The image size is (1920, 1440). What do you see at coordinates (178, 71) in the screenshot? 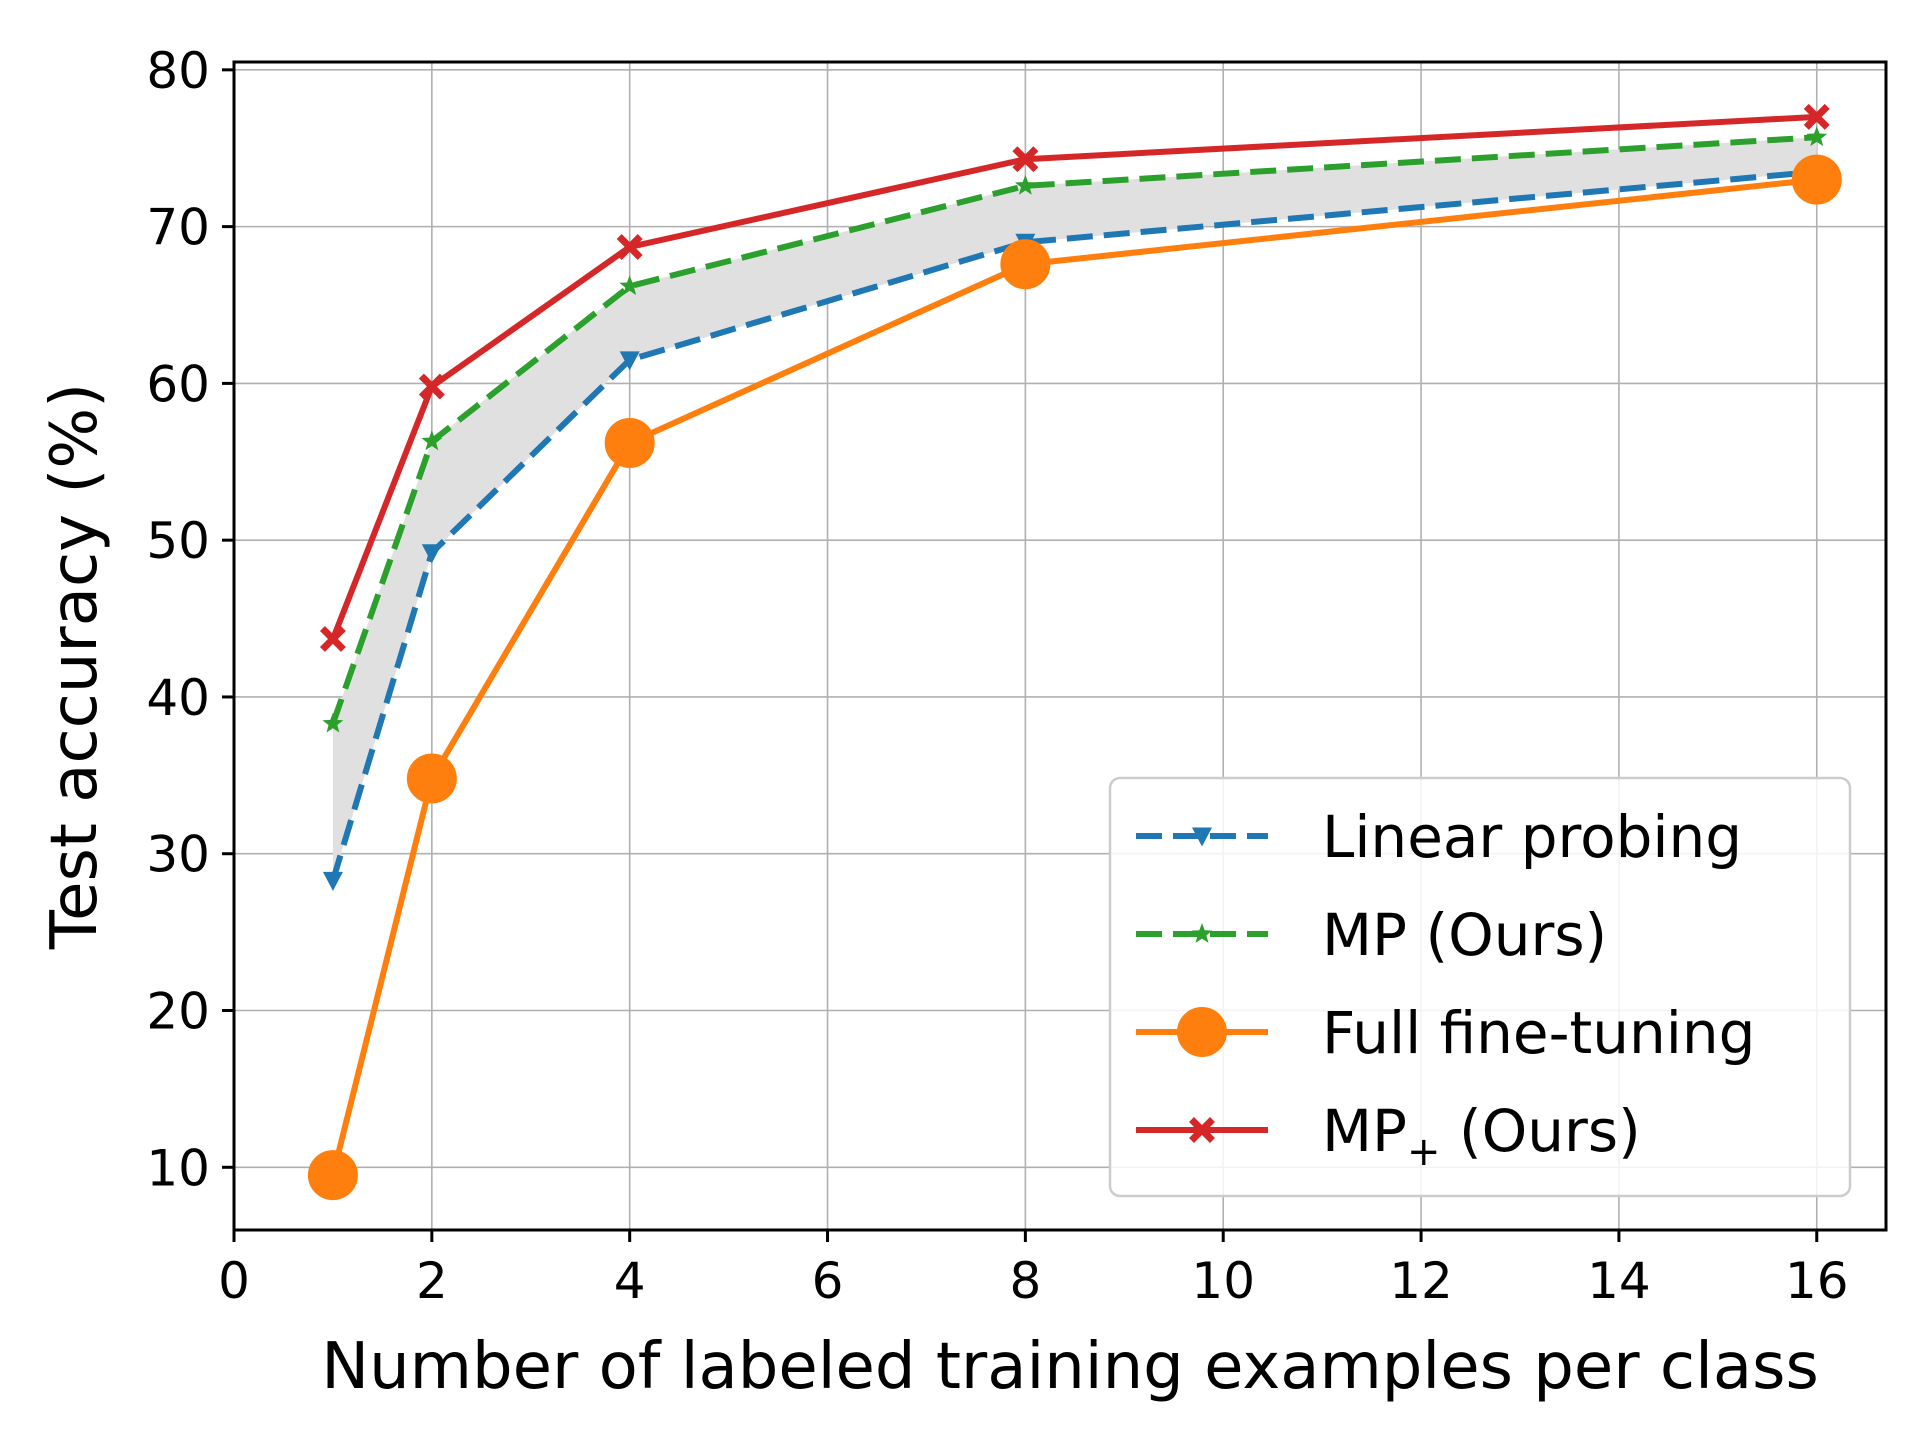
I see `y-tick-label: 80` at bounding box center [178, 71].